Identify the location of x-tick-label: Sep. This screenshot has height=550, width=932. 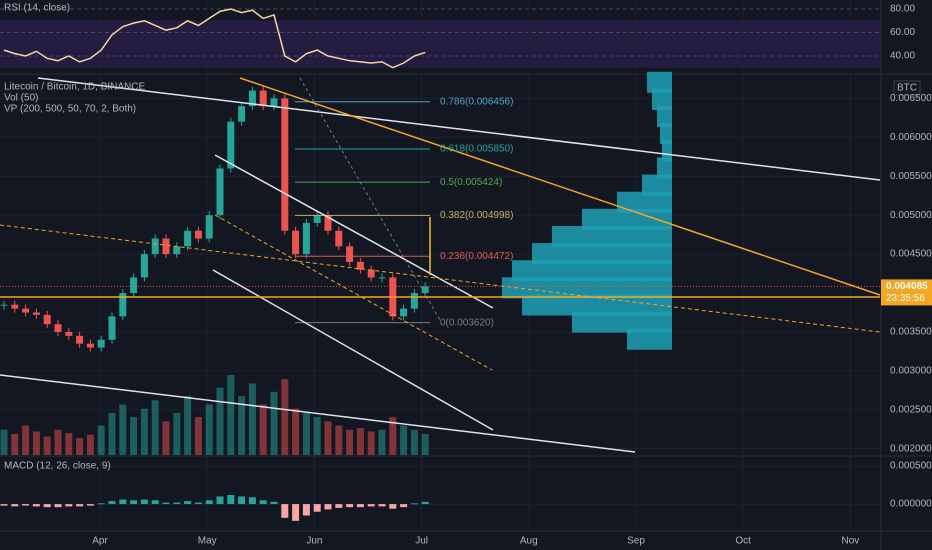
(636, 541).